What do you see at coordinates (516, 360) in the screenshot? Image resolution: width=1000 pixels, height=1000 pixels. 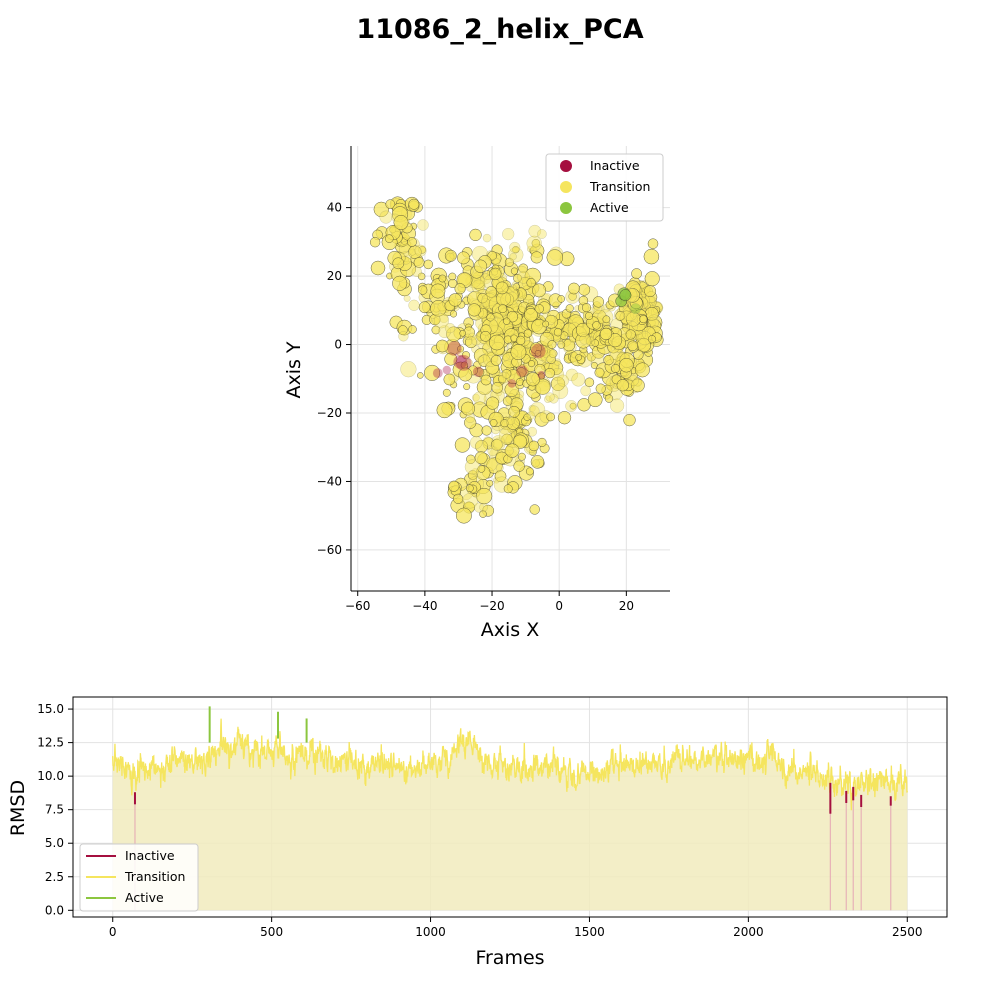 I see `scatter-points` at bounding box center [516, 360].